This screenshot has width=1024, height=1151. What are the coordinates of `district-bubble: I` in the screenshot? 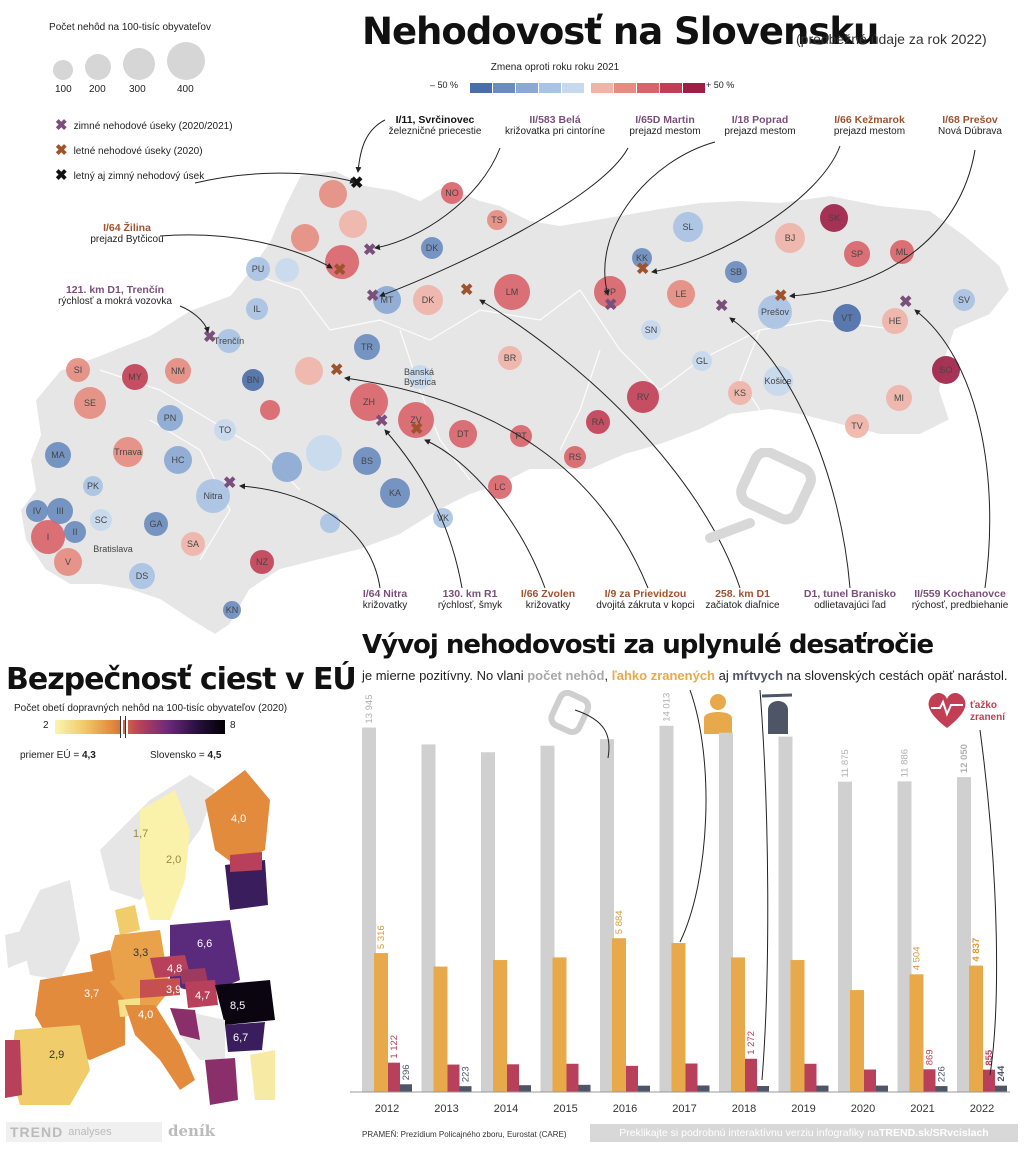 It's located at (48, 537).